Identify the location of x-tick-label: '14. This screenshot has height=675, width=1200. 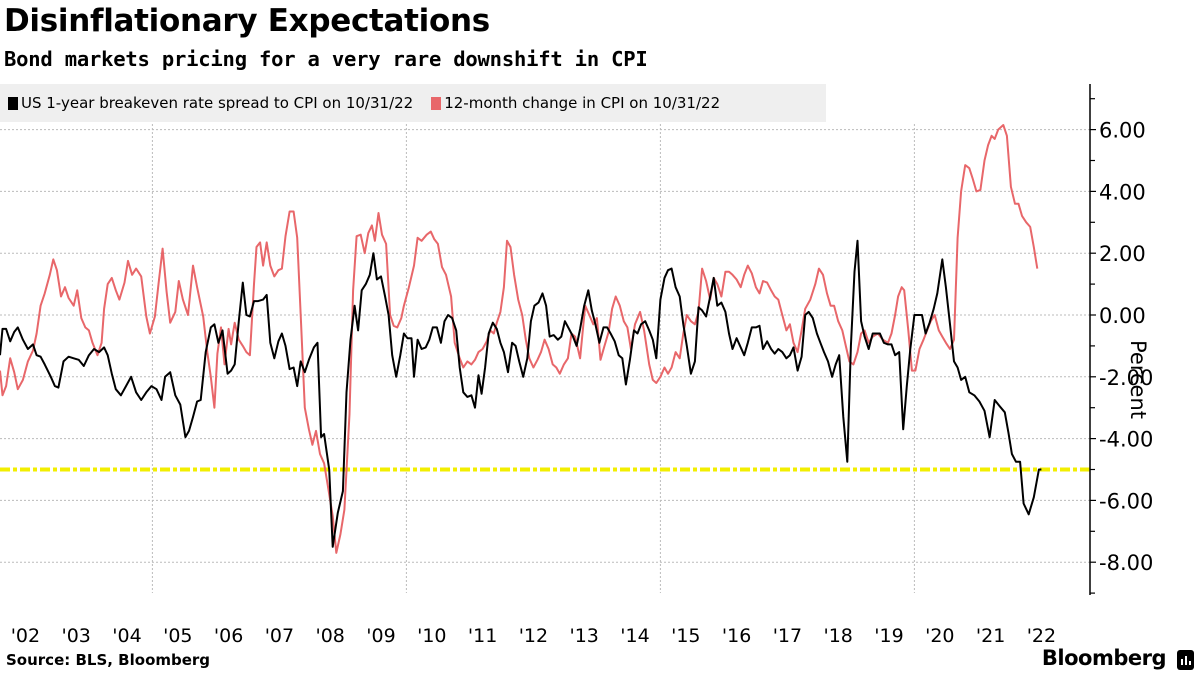
(634, 636).